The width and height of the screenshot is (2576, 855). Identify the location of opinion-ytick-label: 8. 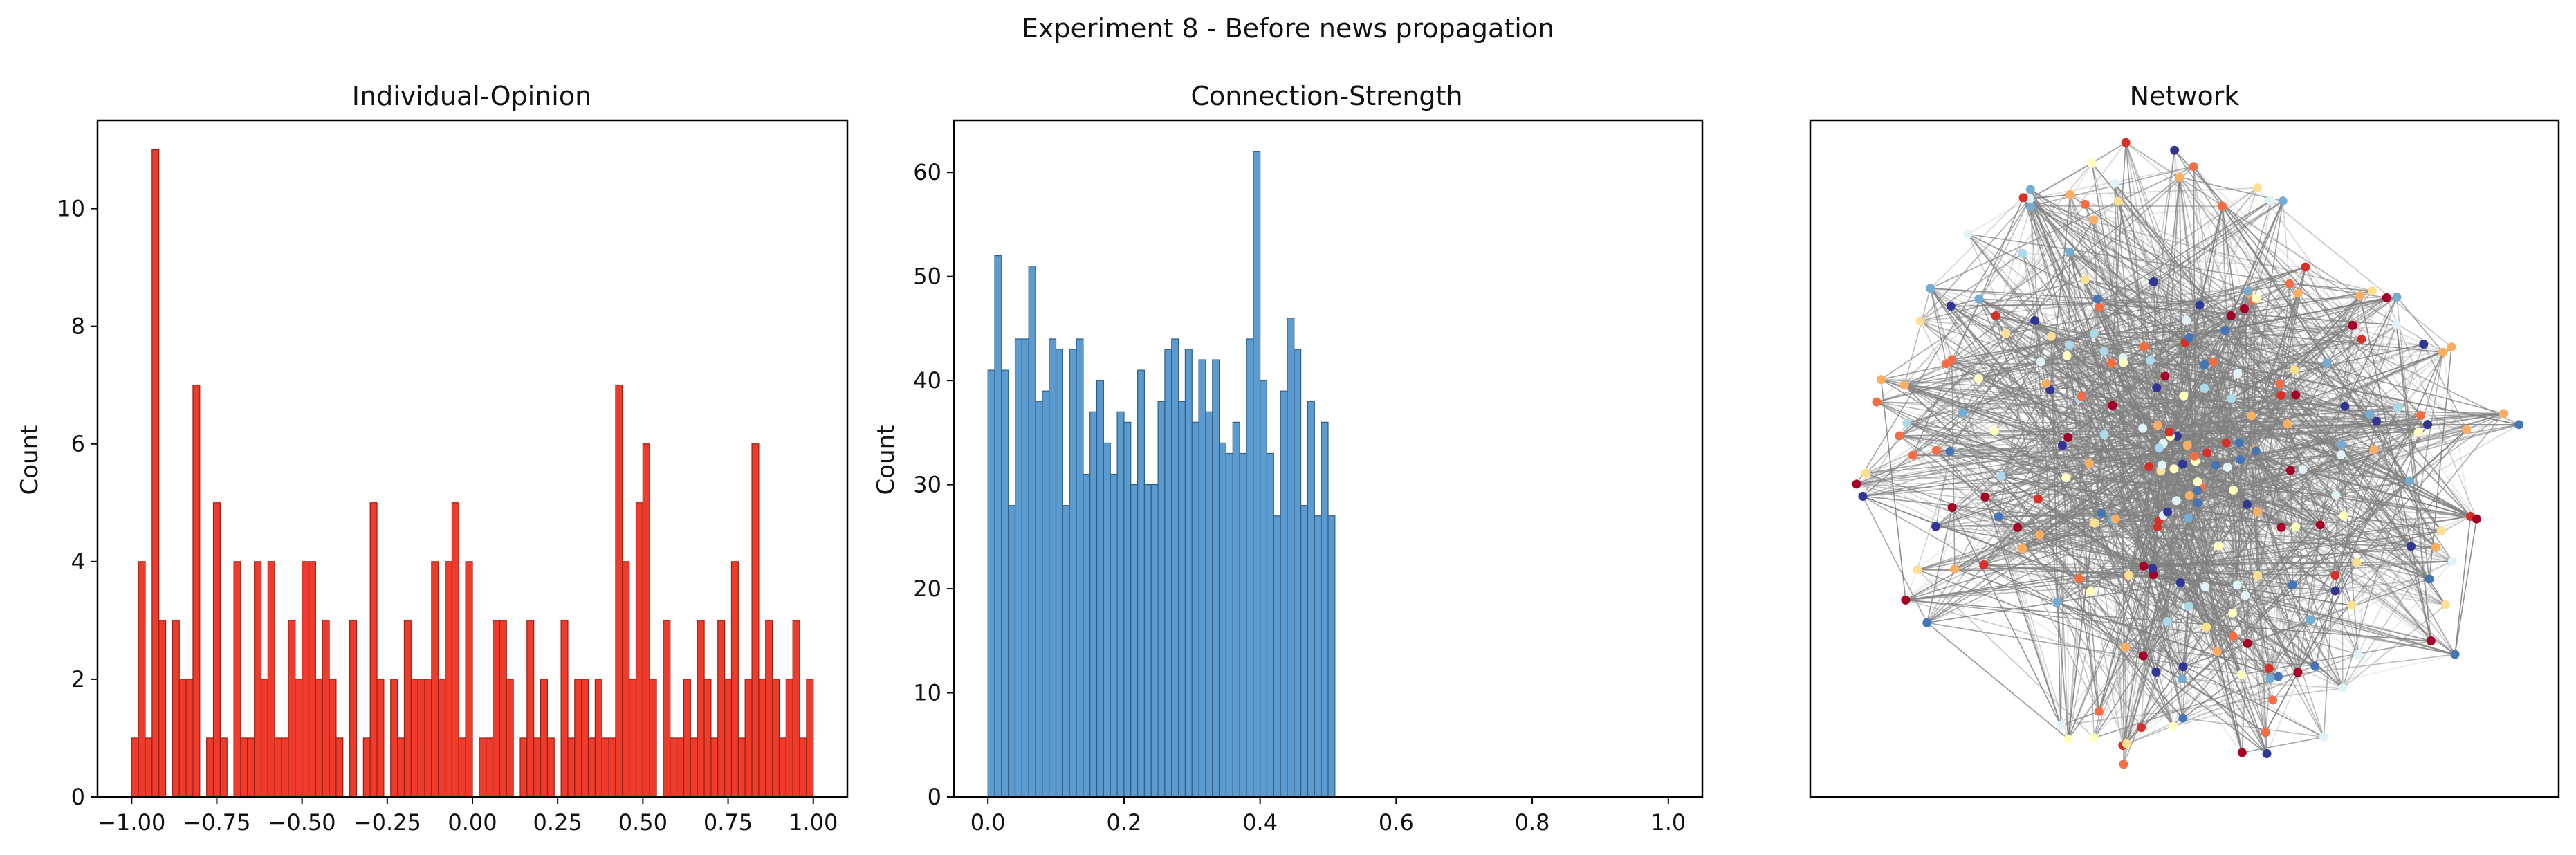
(78, 327).